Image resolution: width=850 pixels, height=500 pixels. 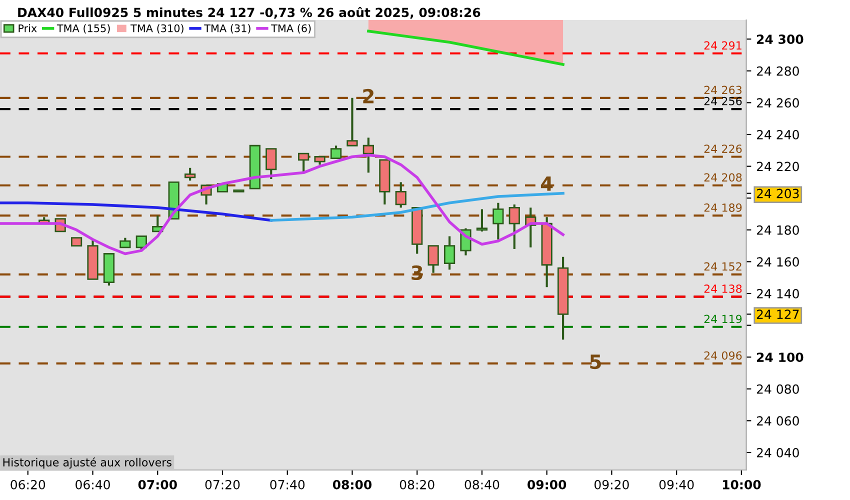 What do you see at coordinates (777, 293) in the screenshot?
I see `y-tick-label: 24 140` at bounding box center [777, 293].